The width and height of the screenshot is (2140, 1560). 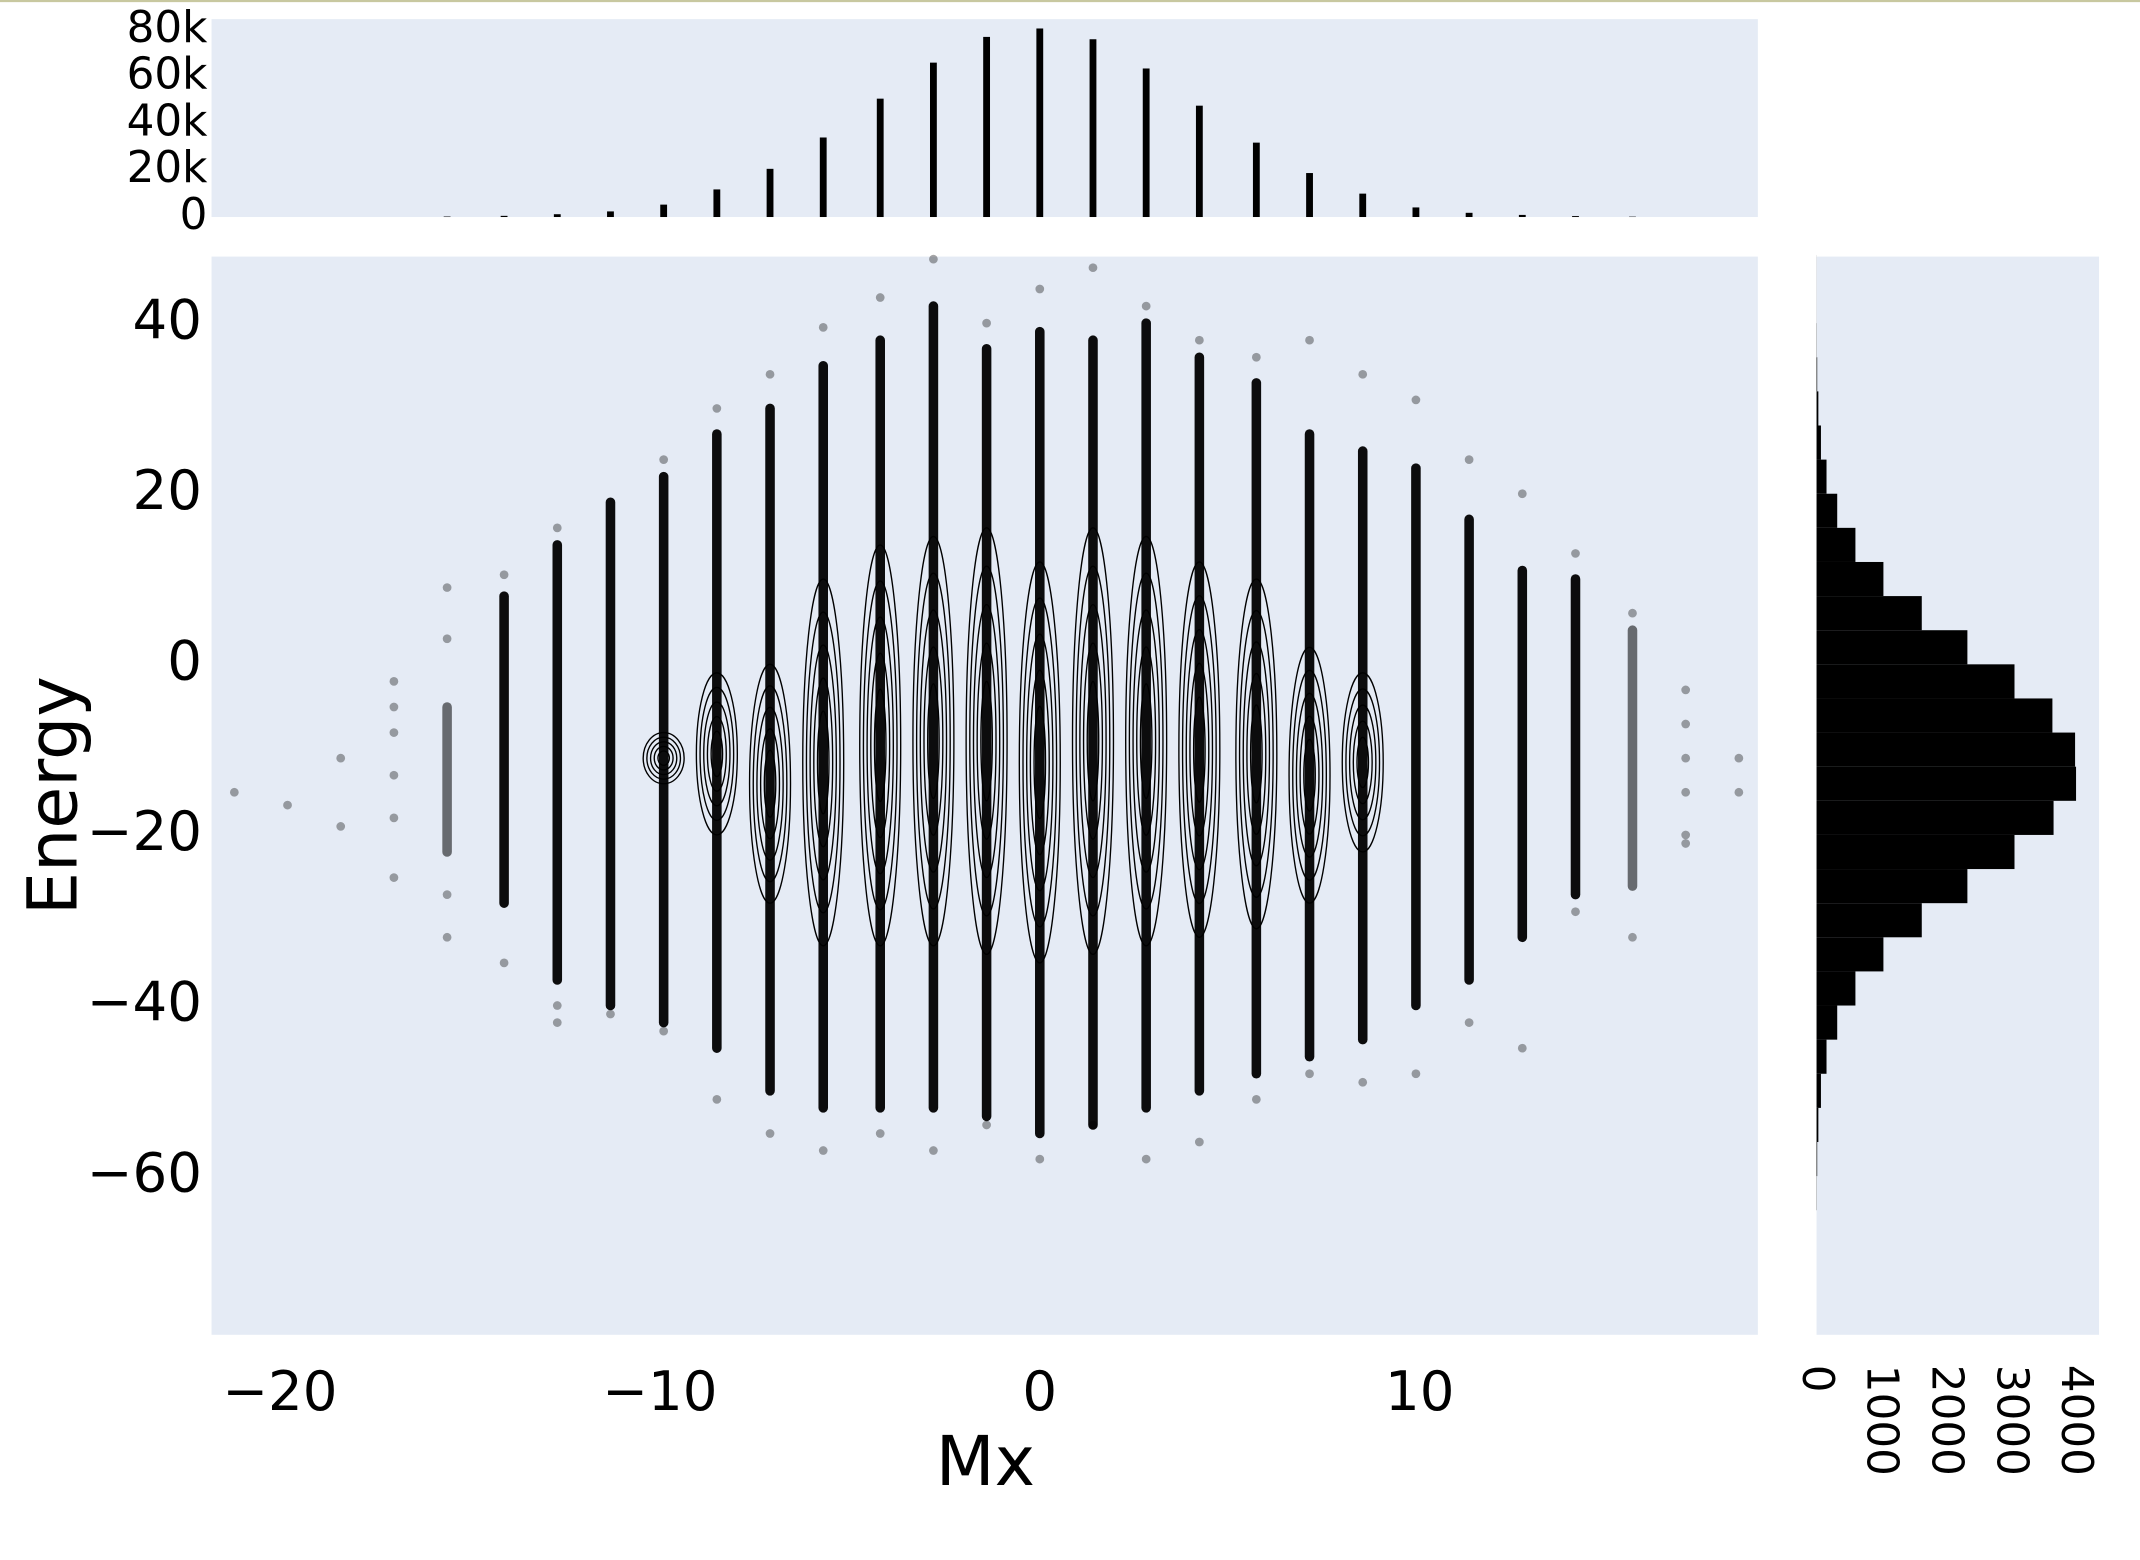 What do you see at coordinates (1882, 1420) in the screenshot?
I see `x-tick-label: 1000` at bounding box center [1882, 1420].